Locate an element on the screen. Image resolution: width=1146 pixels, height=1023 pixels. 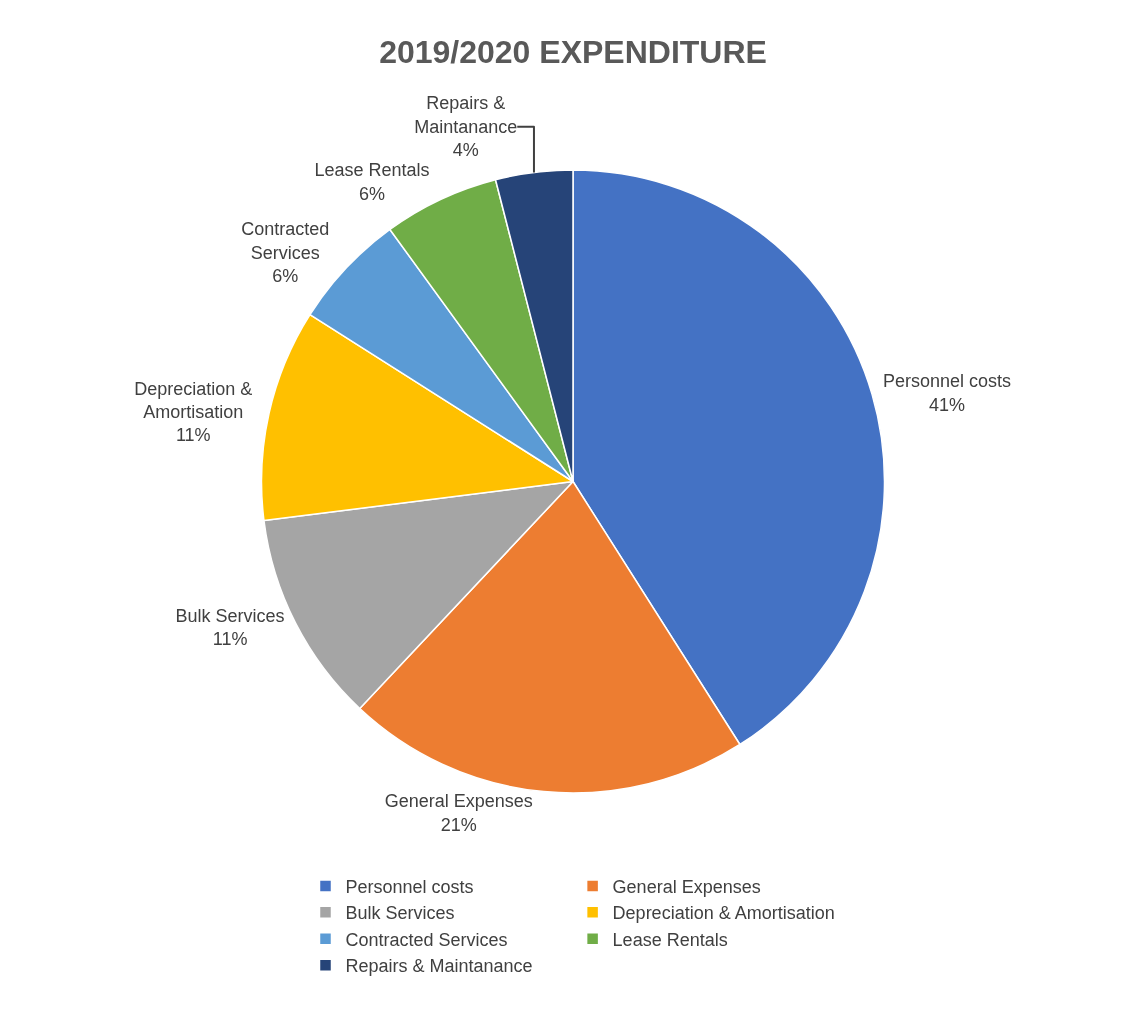
chart-title: 2019/2020 EXPENDITURE is located at coordinates (573, 52).